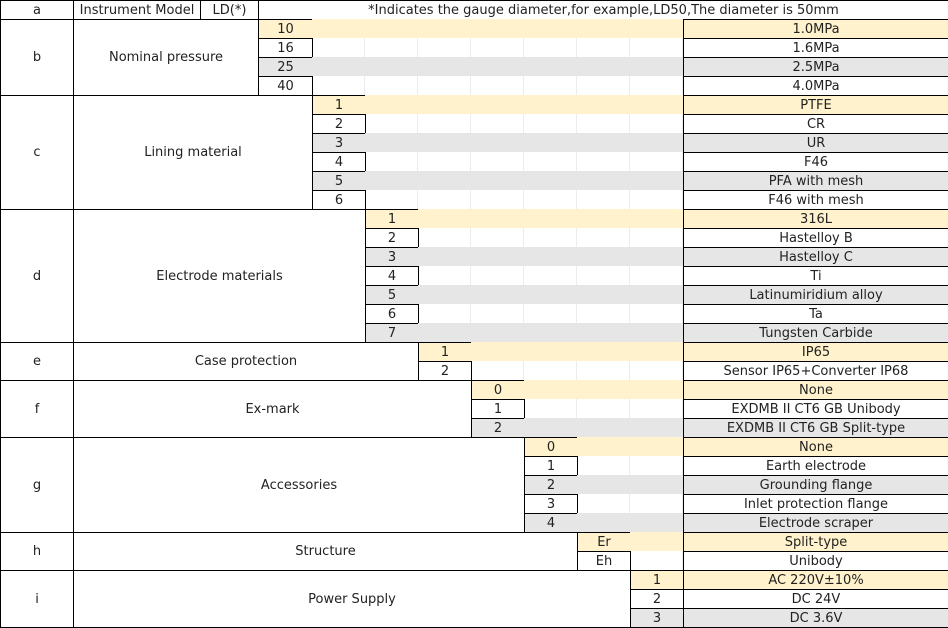 This screenshot has height=628, width=948. I want to click on option-description: Inlet protection flange, so click(815, 504).